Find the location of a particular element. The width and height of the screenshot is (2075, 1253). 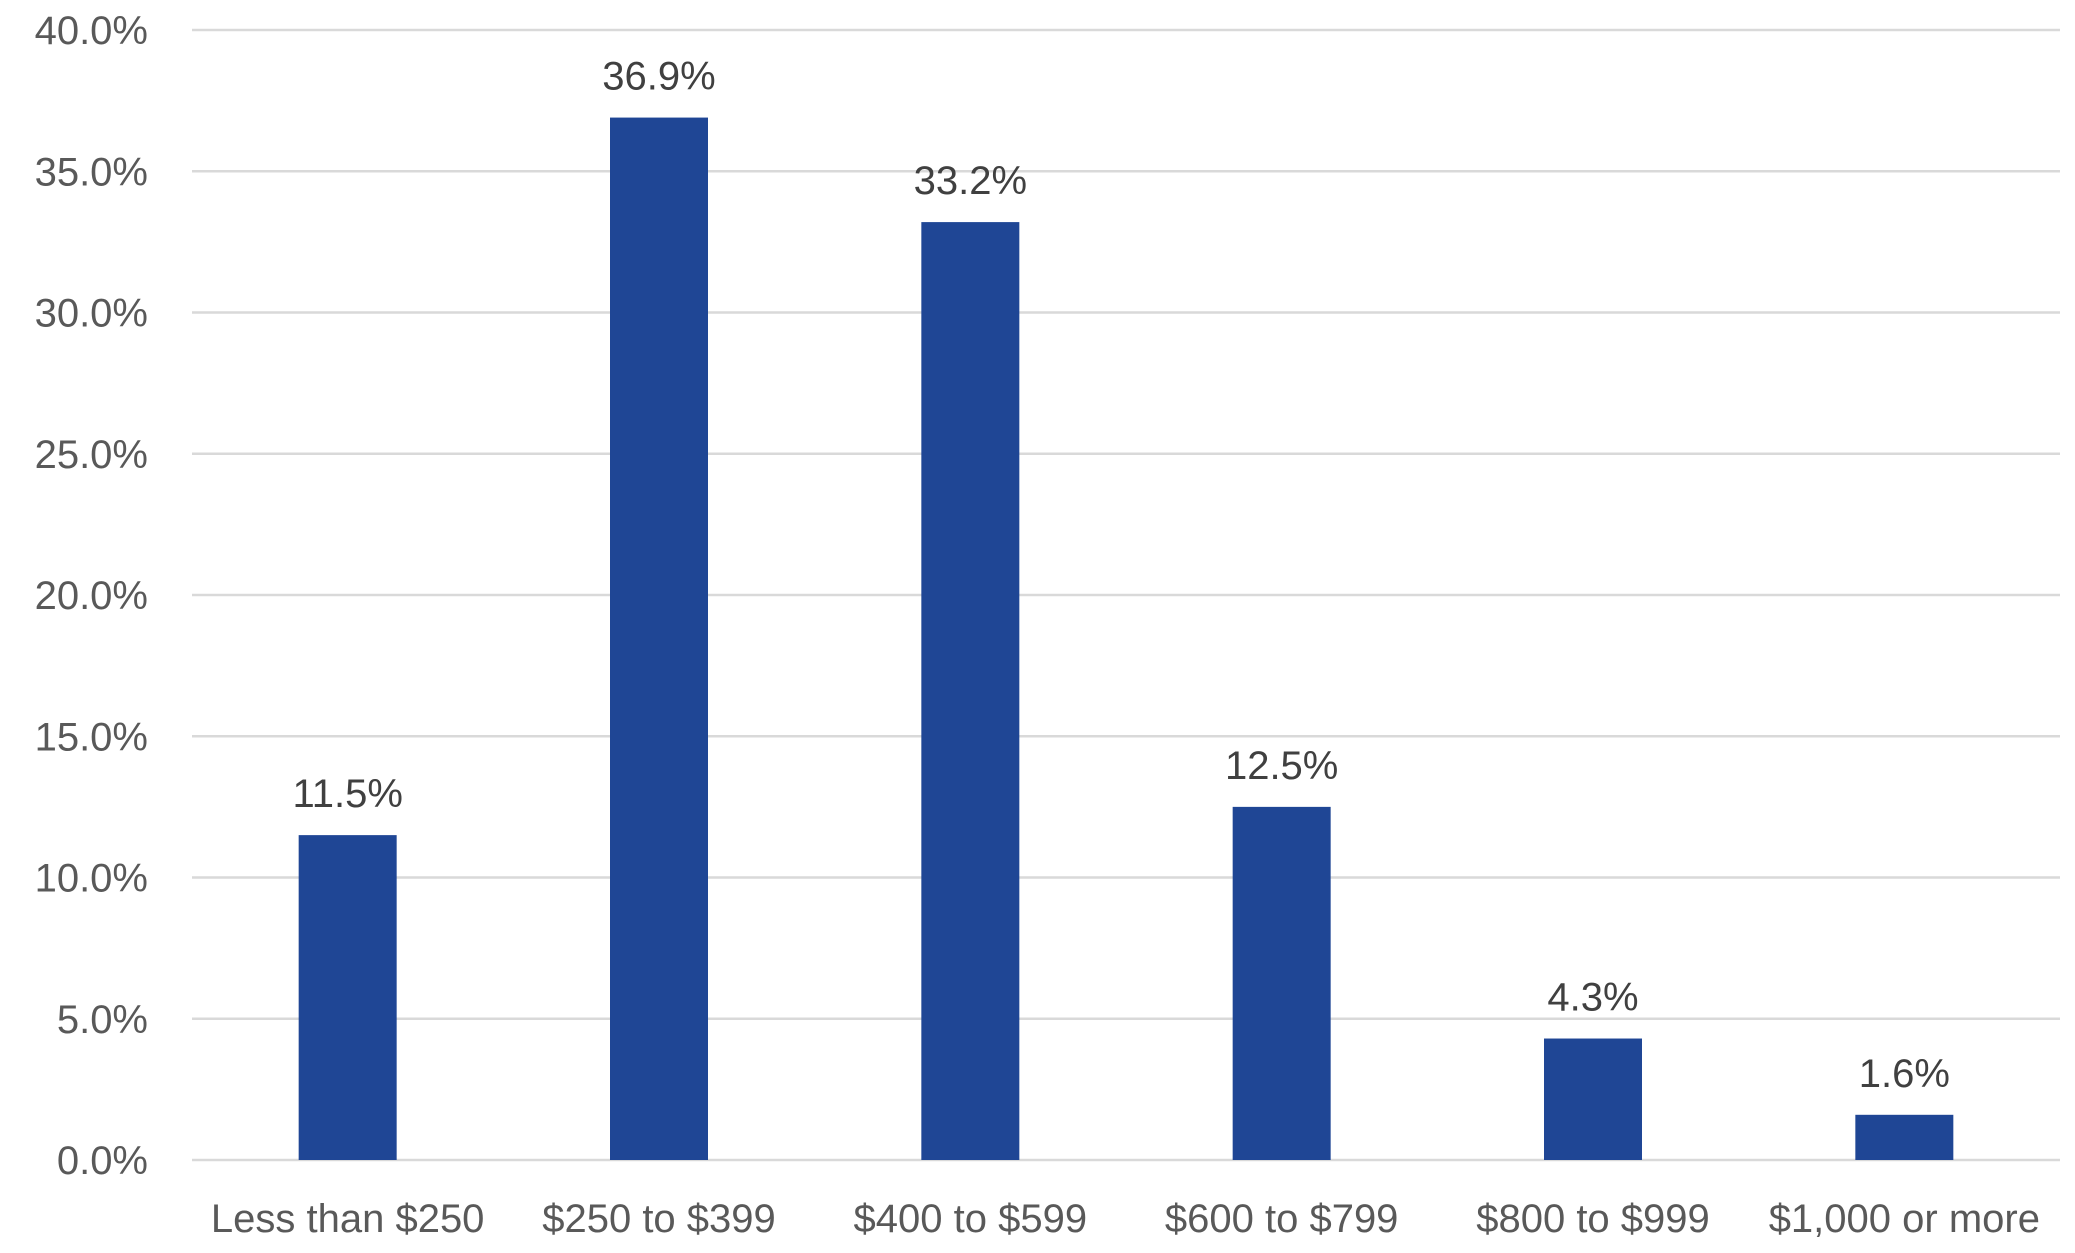

data-label: 11.5% is located at coordinates (347, 794).